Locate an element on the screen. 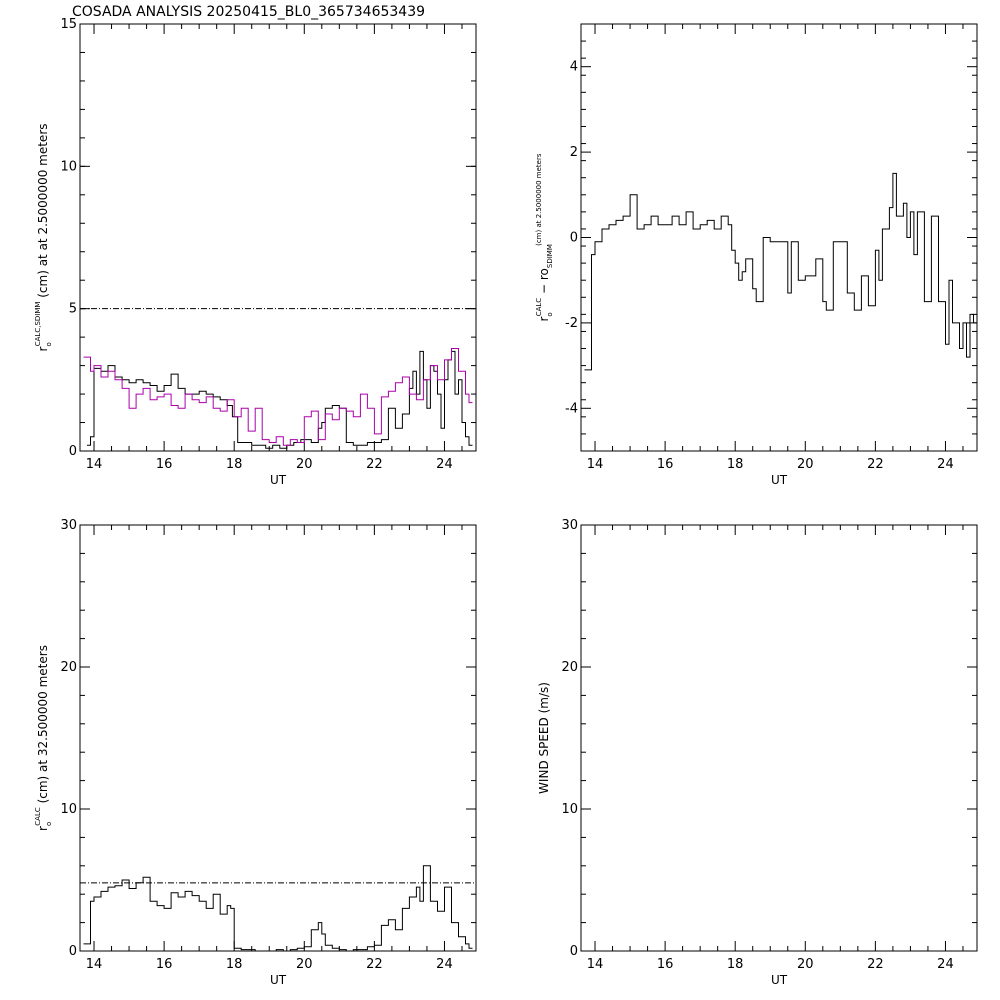 This screenshot has height=1000, width=1000. y-tick-label: 5 is located at coordinates (73, 309).